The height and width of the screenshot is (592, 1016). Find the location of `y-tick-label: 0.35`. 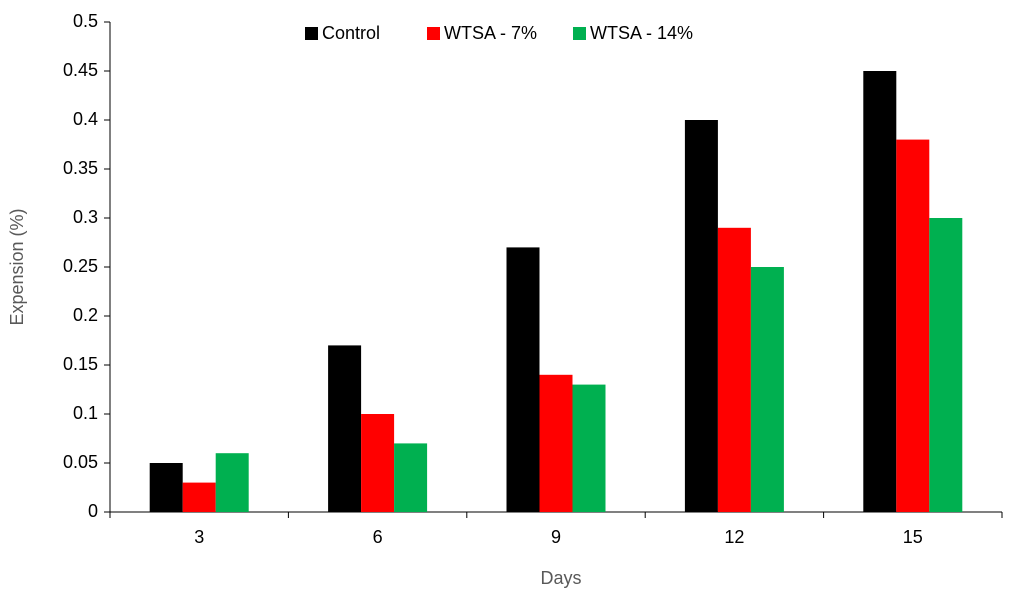

y-tick-label: 0.35 is located at coordinates (80, 168).